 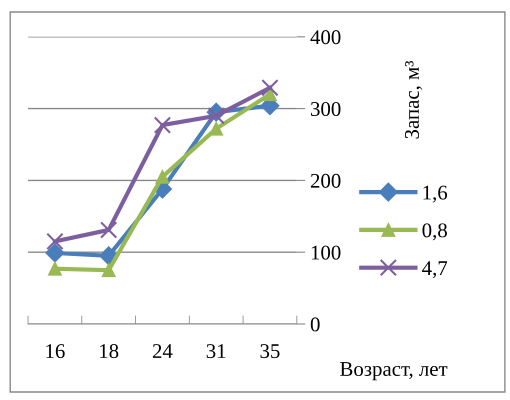 What do you see at coordinates (394, 371) in the screenshot?
I see `x-axis-title: Возраст, лет` at bounding box center [394, 371].